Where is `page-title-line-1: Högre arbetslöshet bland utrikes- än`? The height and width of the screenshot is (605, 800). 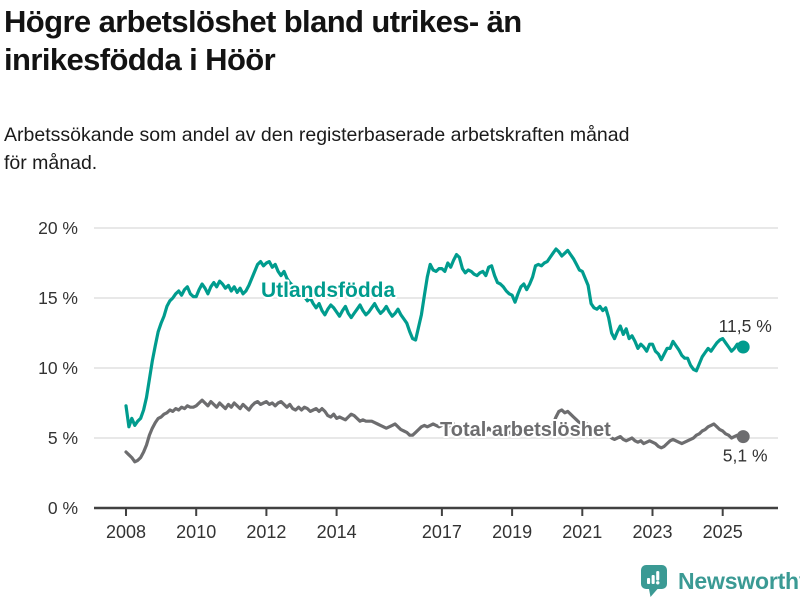
page-title-line-1: Högre arbetslöshet bland utrikes- än is located at coordinates (263, 21).